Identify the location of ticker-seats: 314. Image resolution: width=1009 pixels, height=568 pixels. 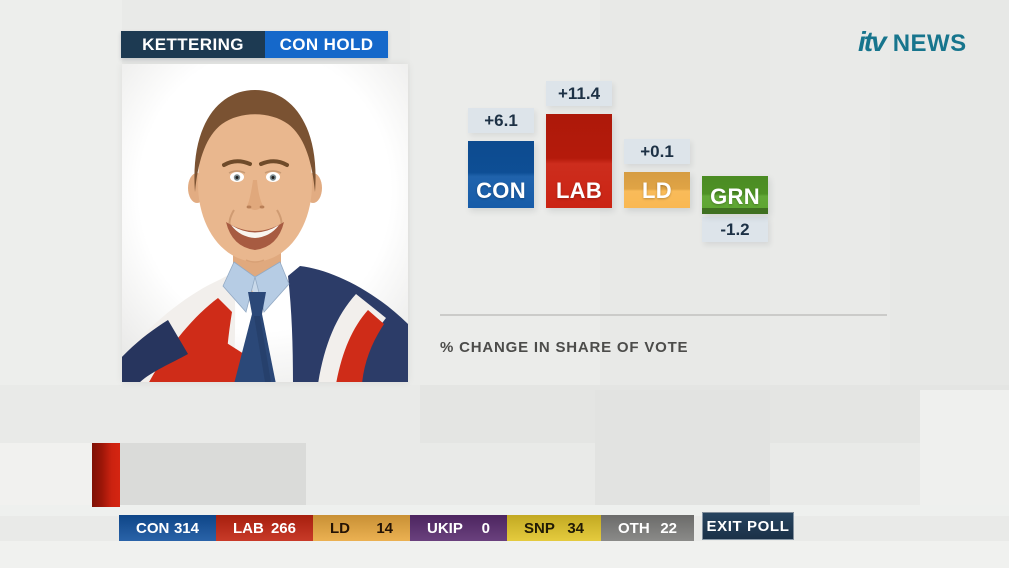
(186, 528).